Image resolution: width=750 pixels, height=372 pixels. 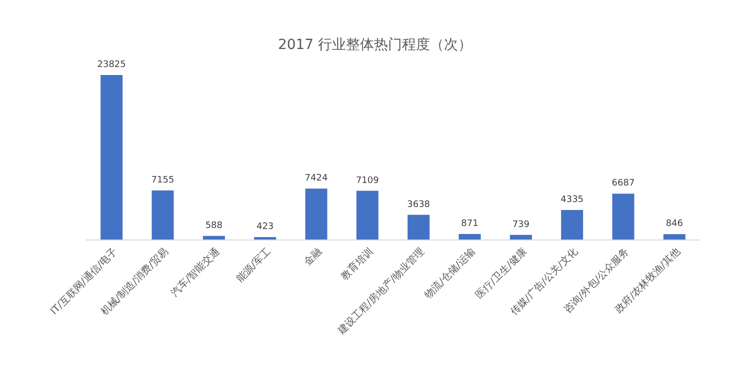 What do you see at coordinates (316, 179) in the screenshot?
I see `data-label: 7424` at bounding box center [316, 179].